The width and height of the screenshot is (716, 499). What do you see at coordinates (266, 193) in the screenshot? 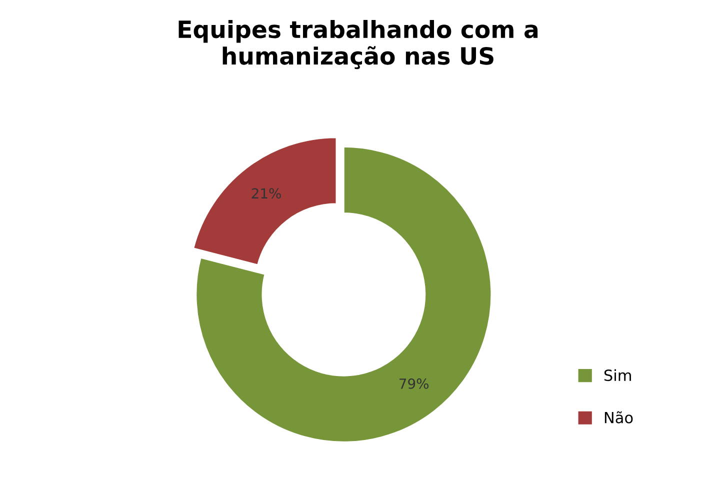
I see `data-label: 21%` at bounding box center [266, 193].